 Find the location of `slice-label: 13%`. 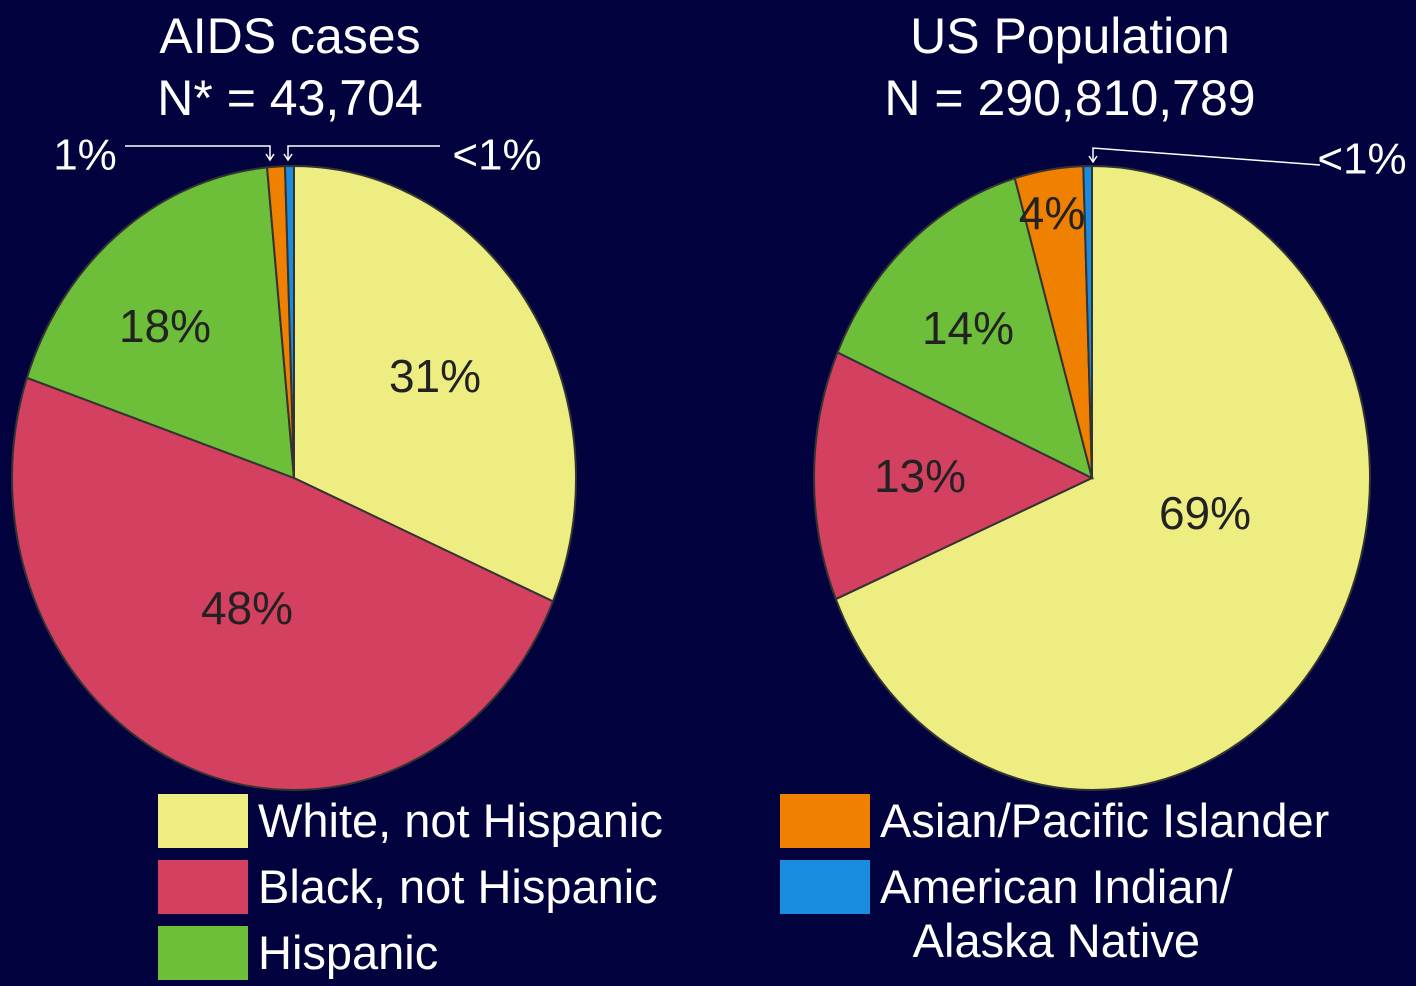

slice-label: 13% is located at coordinates (920, 476).